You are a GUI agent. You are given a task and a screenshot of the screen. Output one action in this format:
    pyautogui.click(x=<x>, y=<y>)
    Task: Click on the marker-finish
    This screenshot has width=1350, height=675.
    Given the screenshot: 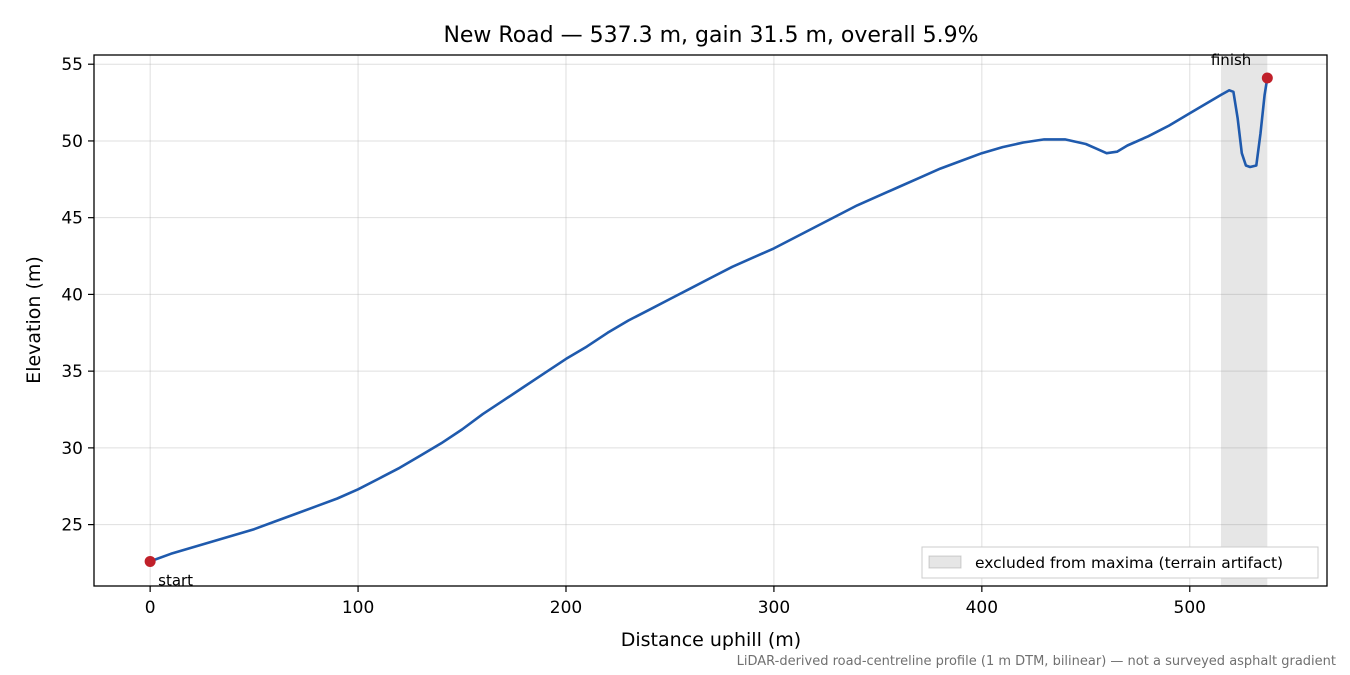 What is the action you would take?
    pyautogui.click(x=1267, y=78)
    